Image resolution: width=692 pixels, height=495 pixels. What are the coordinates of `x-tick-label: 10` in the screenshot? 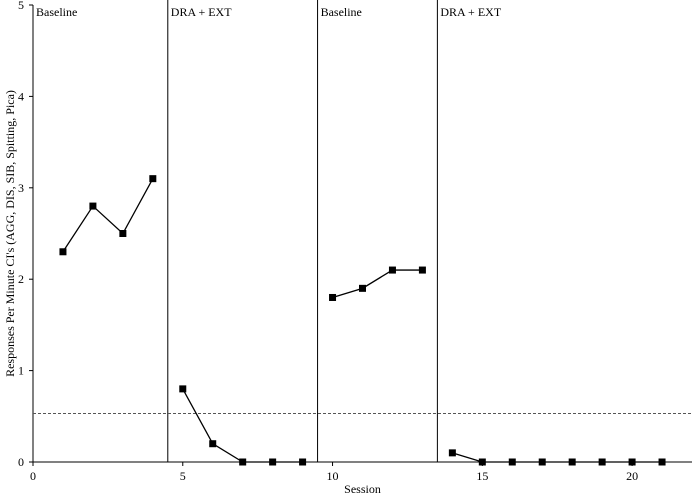 It's located at (333, 476).